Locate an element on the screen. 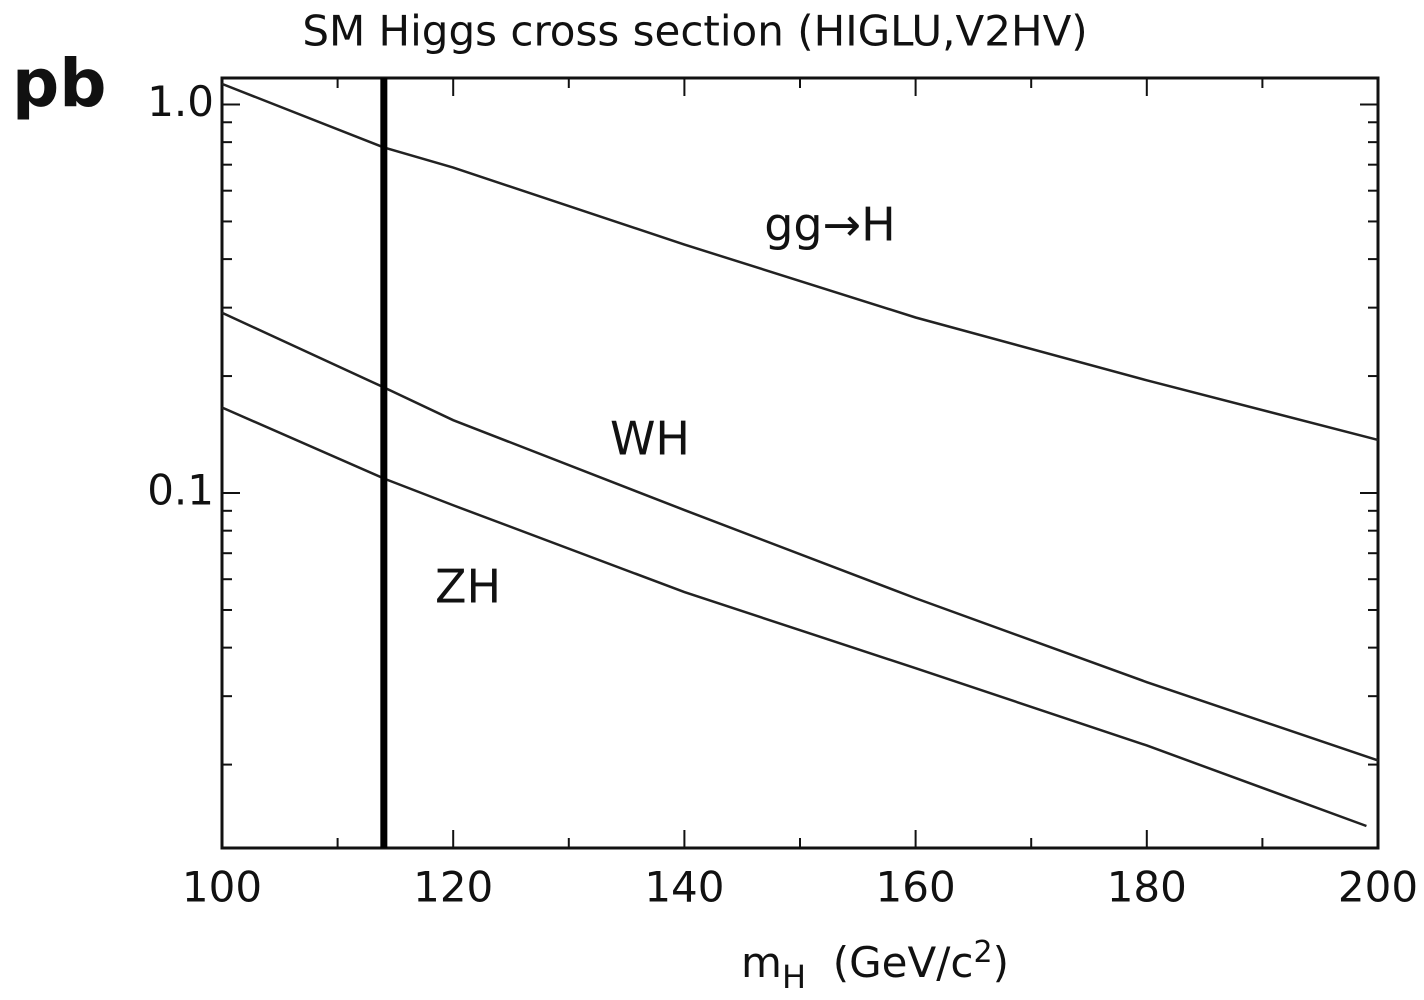 The image size is (1424, 1000). y-tick-label: 1.0 is located at coordinates (180, 101).